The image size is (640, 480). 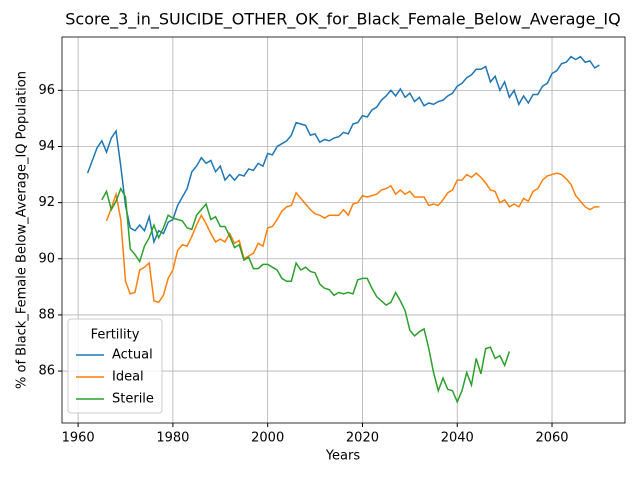 I want to click on legend-label: Actual, so click(x=132, y=355).